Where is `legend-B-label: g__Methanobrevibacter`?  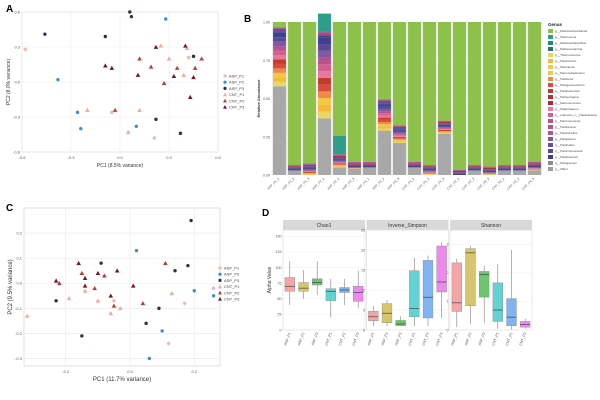 legend-B-label: g__Methanobrevibacter is located at coordinates (571, 31).